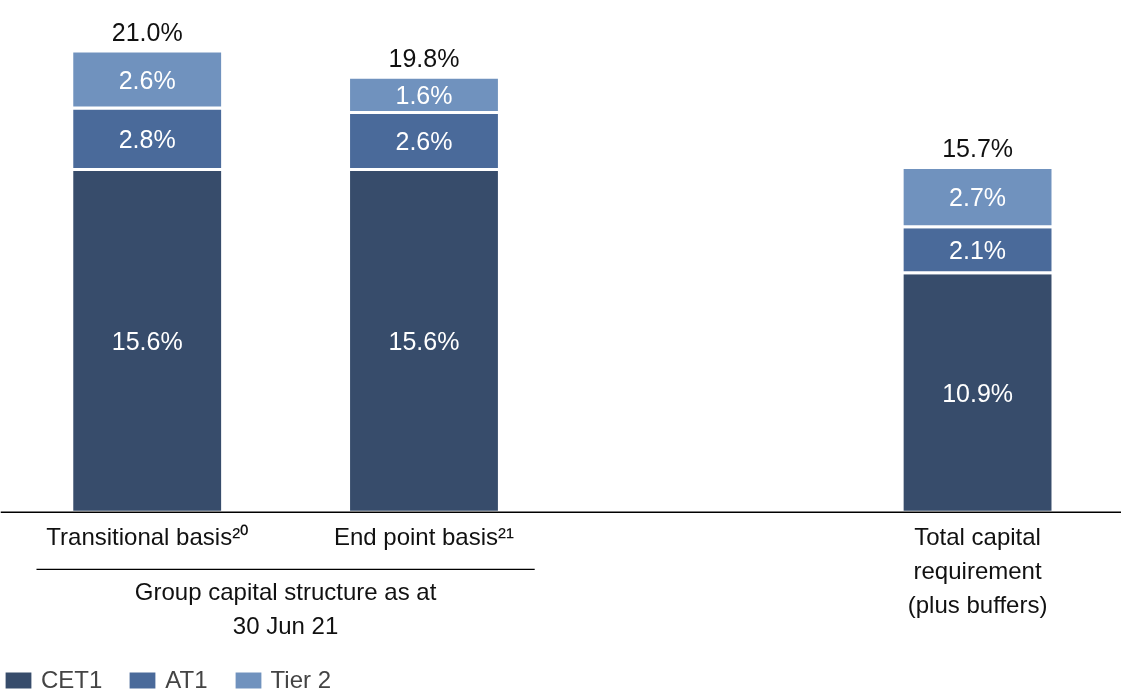  I want to click on data-label: 2.7%, so click(978, 197).